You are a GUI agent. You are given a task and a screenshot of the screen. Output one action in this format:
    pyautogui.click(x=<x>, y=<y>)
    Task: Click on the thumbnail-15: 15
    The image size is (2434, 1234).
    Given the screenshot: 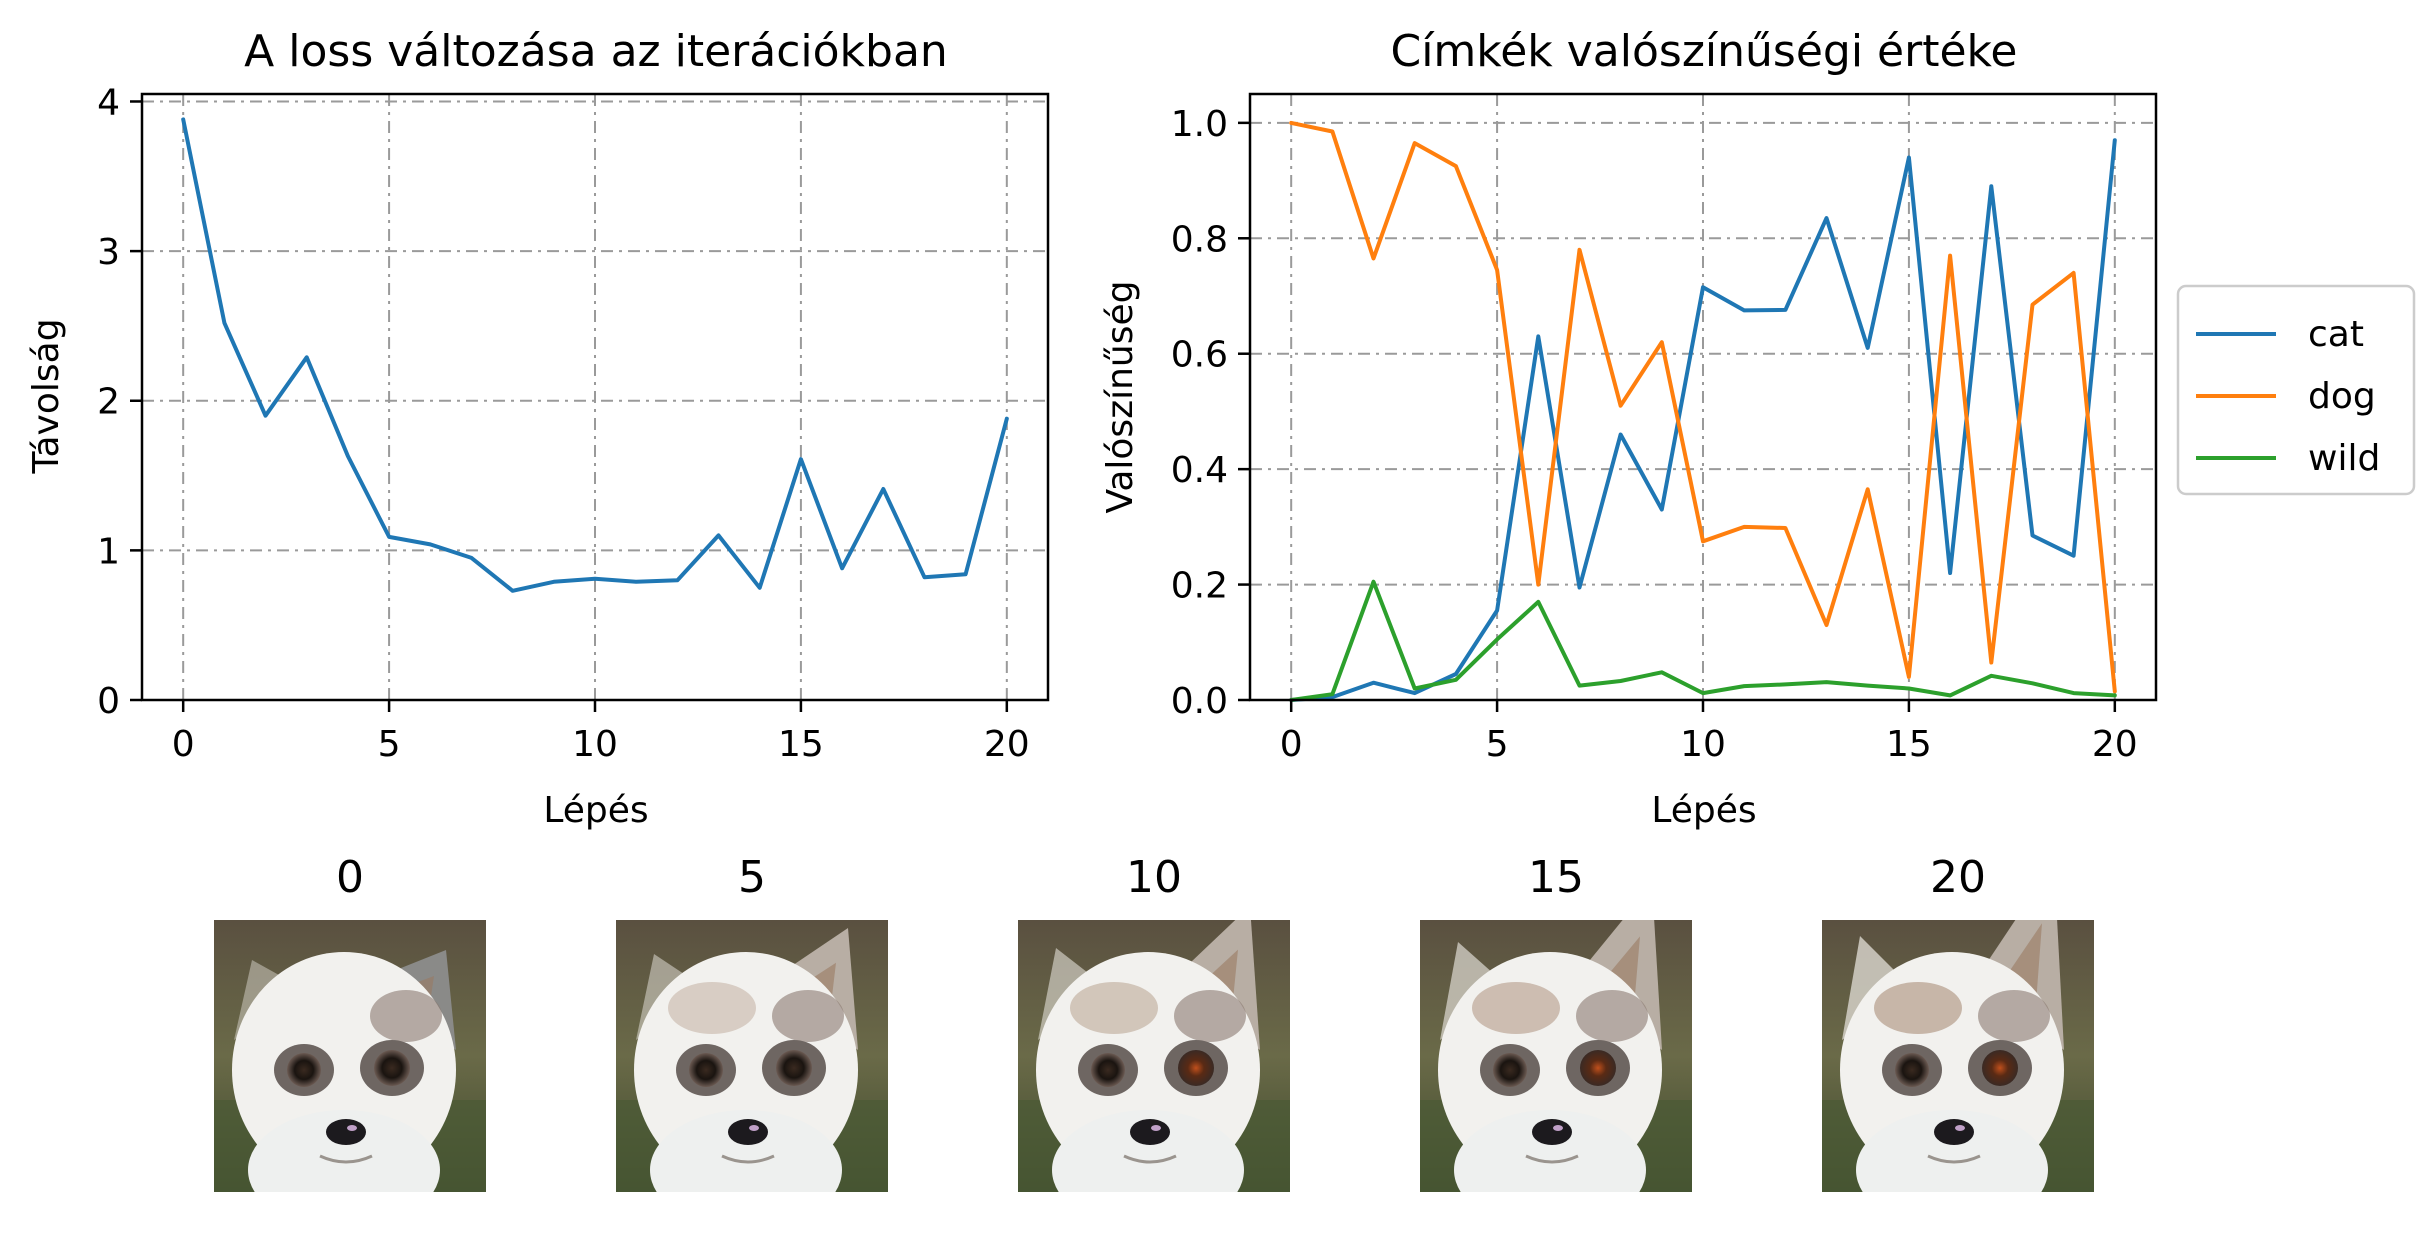 What is the action you would take?
    pyautogui.click(x=1556, y=1022)
    